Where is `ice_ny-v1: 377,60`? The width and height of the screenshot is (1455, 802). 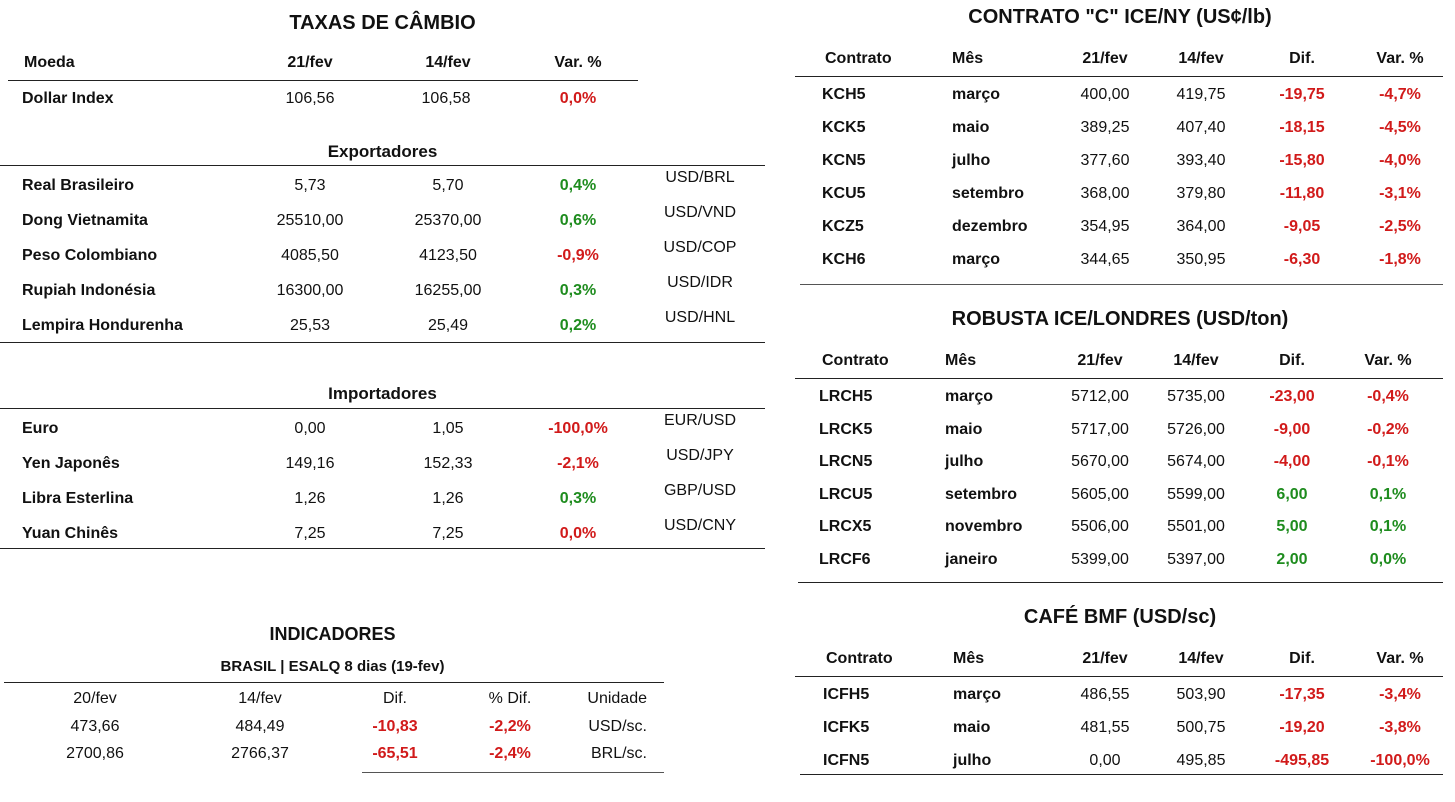 ice_ny-v1: 377,60 is located at coordinates (1105, 160).